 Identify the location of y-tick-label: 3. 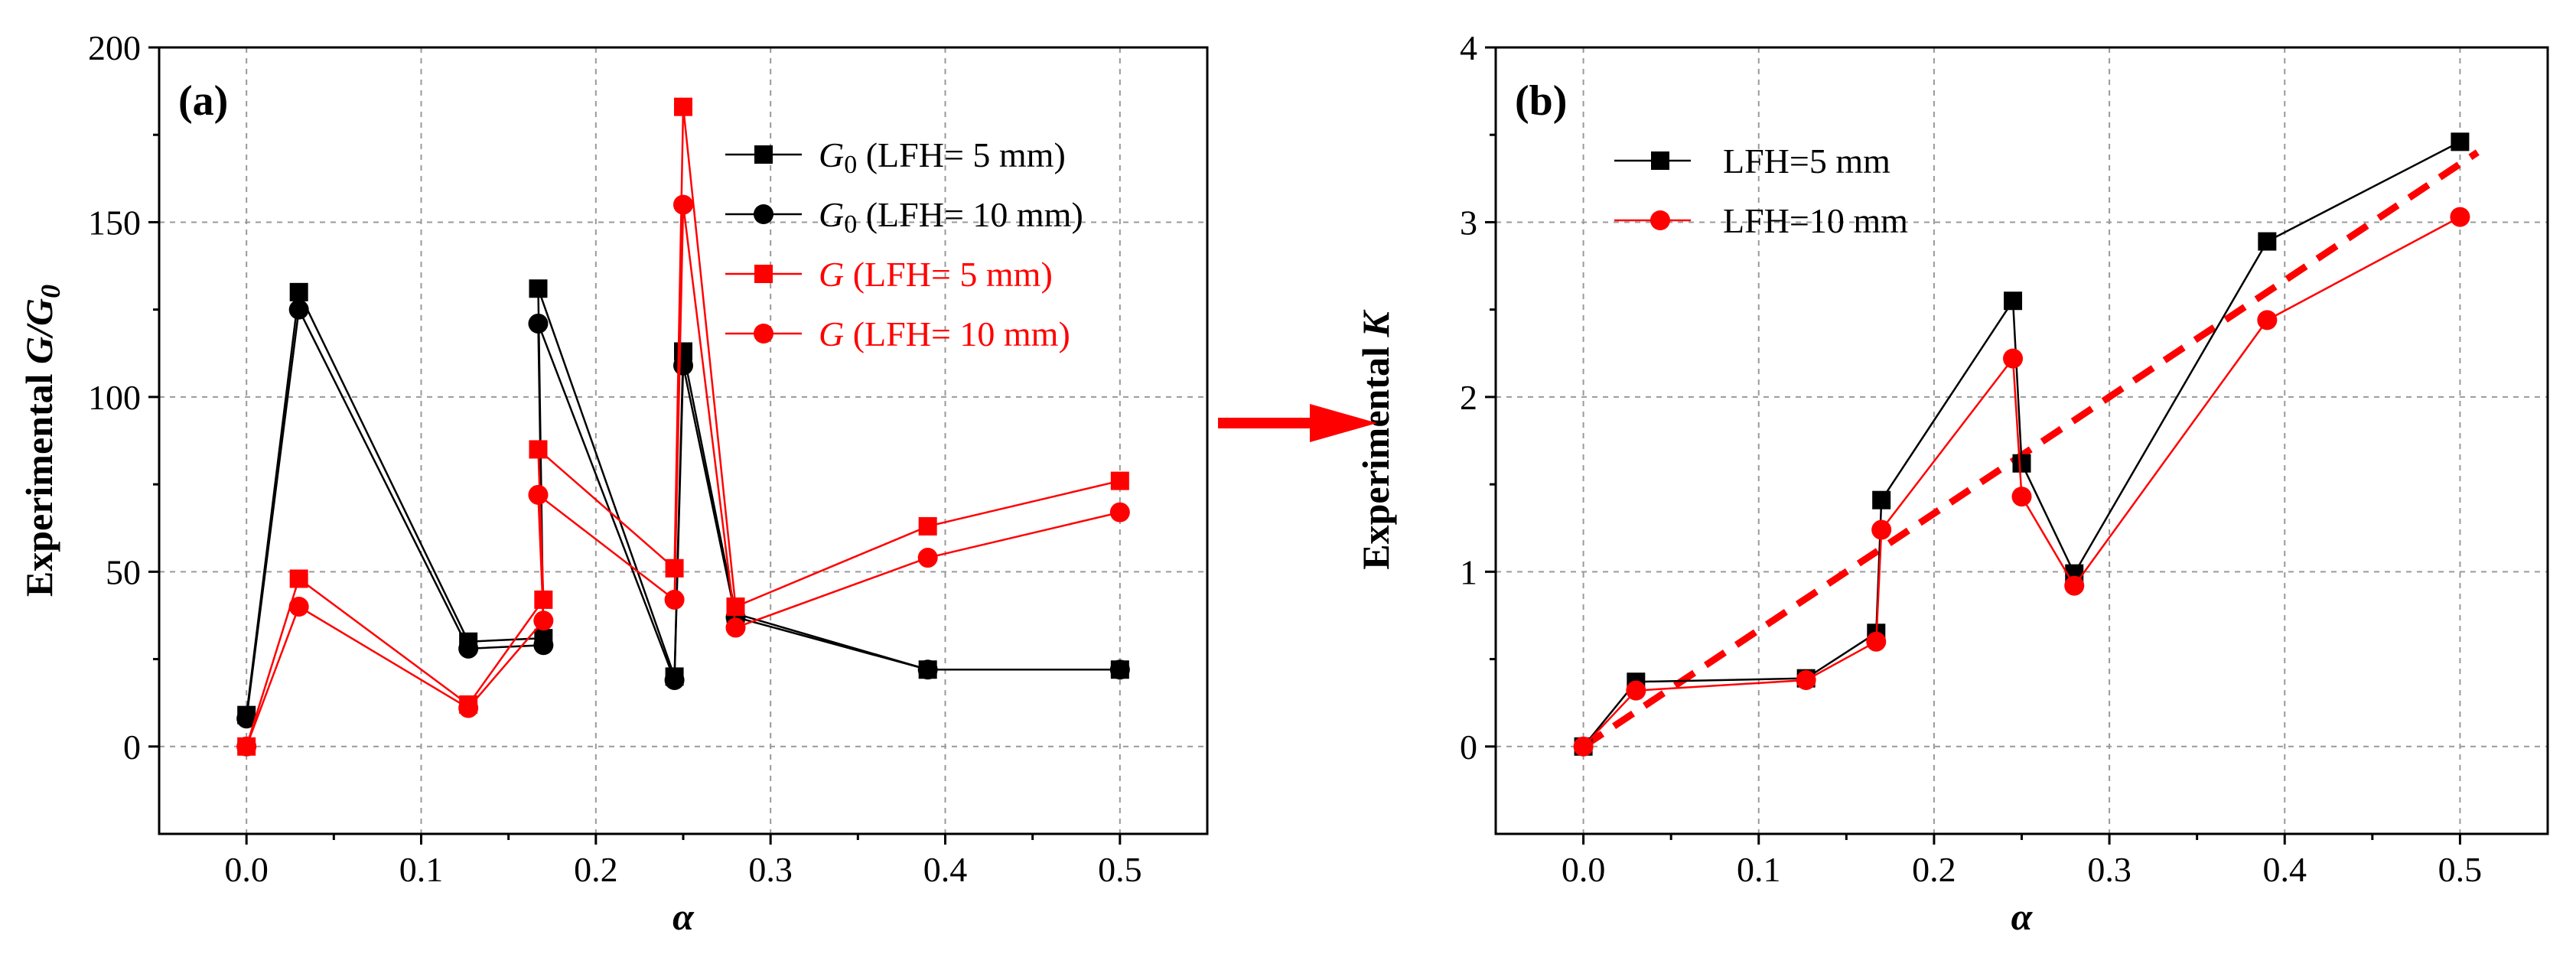
(1469, 222).